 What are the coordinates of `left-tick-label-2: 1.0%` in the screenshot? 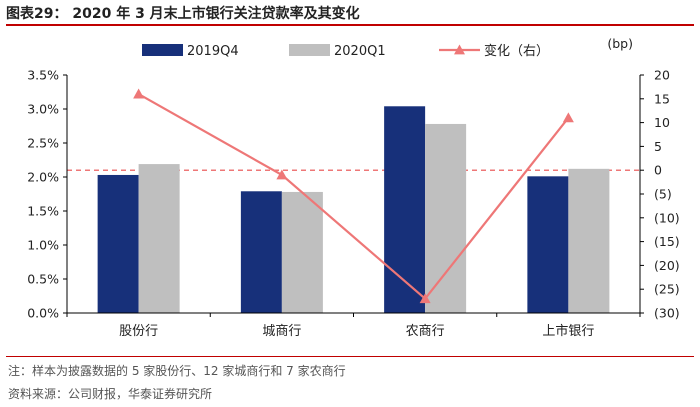 It's located at (43, 245).